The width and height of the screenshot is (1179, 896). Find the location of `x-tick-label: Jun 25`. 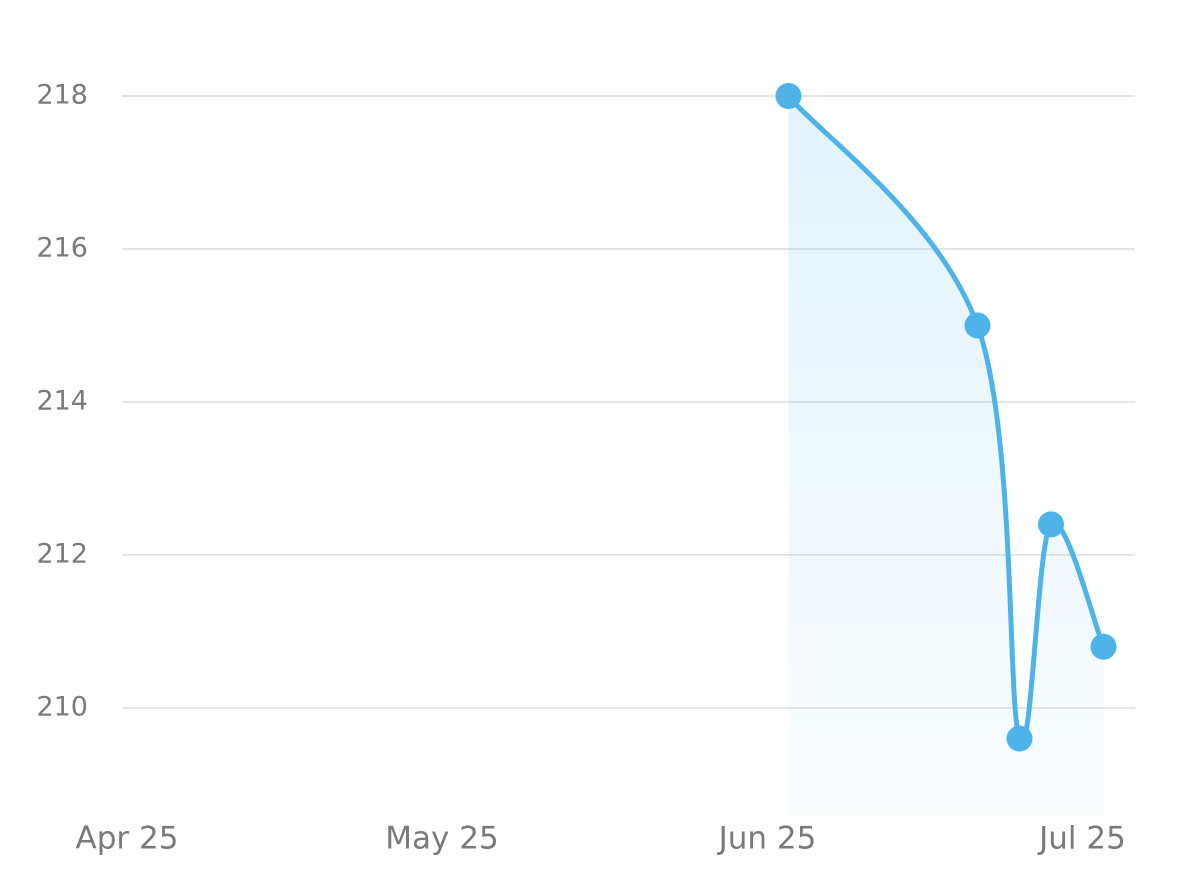

x-tick-label: Jun 25 is located at coordinates (767, 839).